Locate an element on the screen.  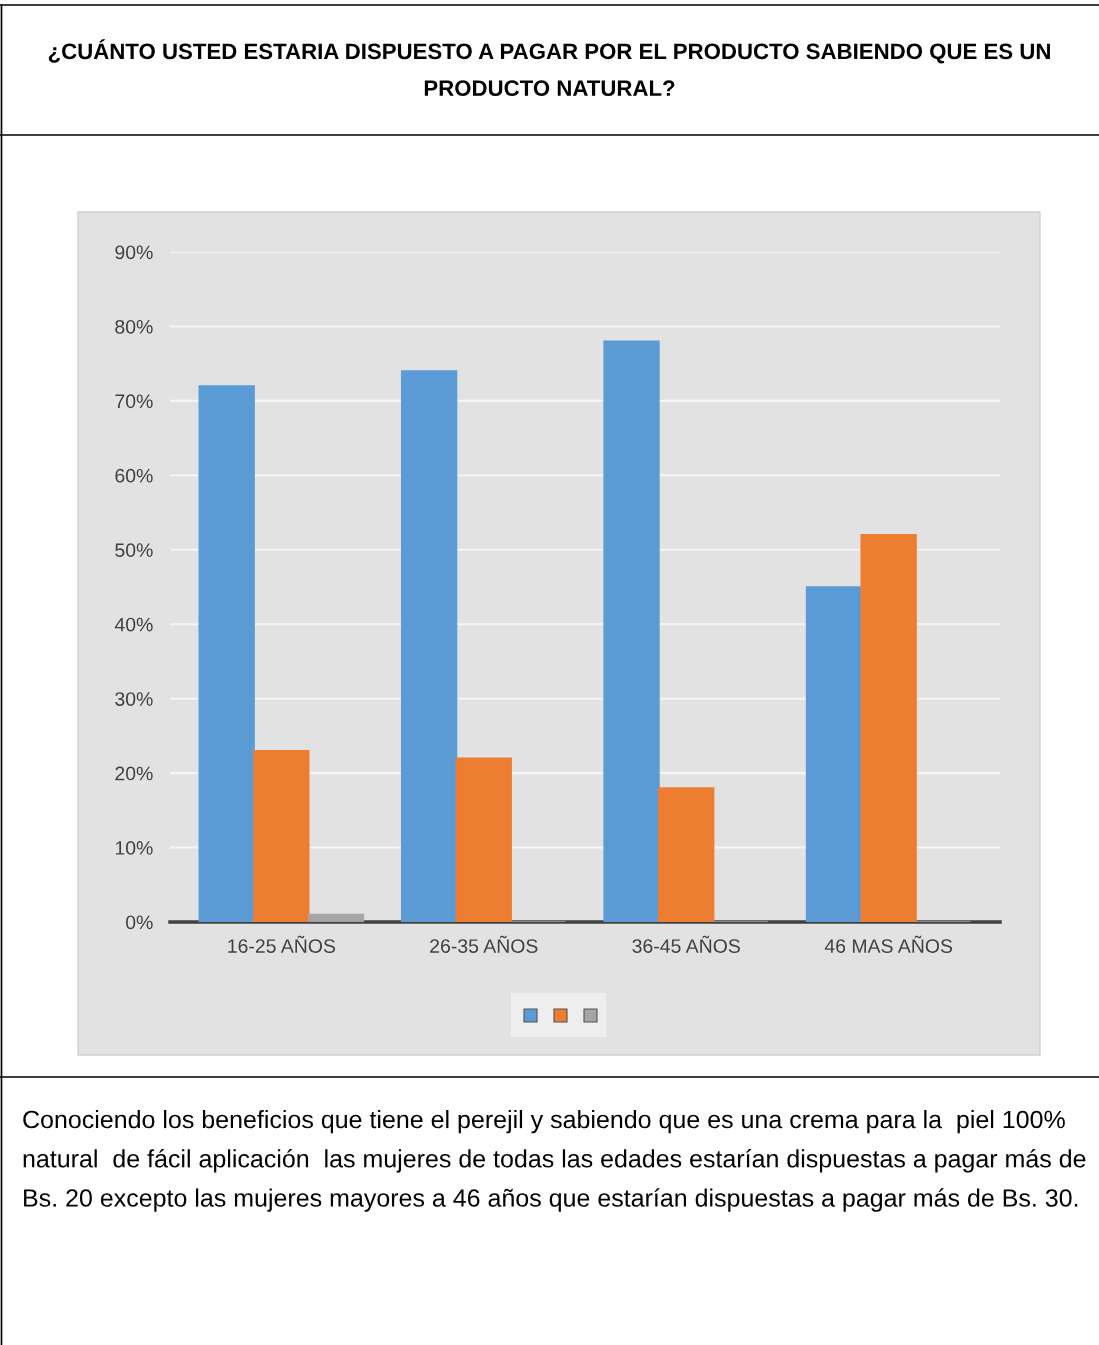
chart-title: ¿CUÁNTO USTED ESTARIA DISPUESTO A PAGAR POR EL PRODUCTO SABIENDO QUE ES UN PRODUCTO NATURAL? is located at coordinates (549, 68).